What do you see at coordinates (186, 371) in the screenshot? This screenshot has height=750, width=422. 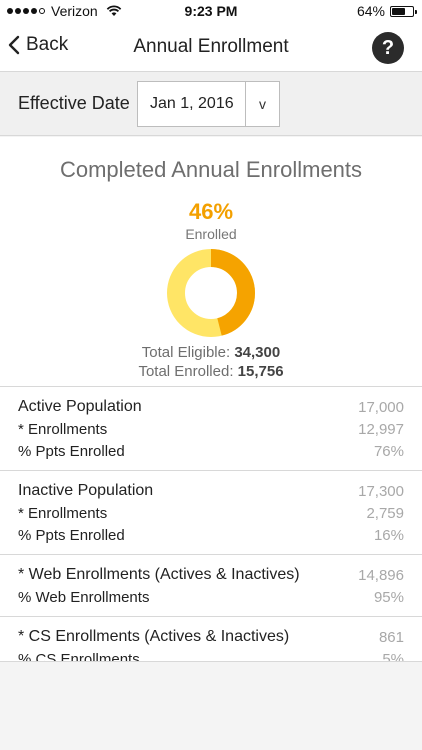 I see `total-enrolled-label: Total Enrolled:` at bounding box center [186, 371].